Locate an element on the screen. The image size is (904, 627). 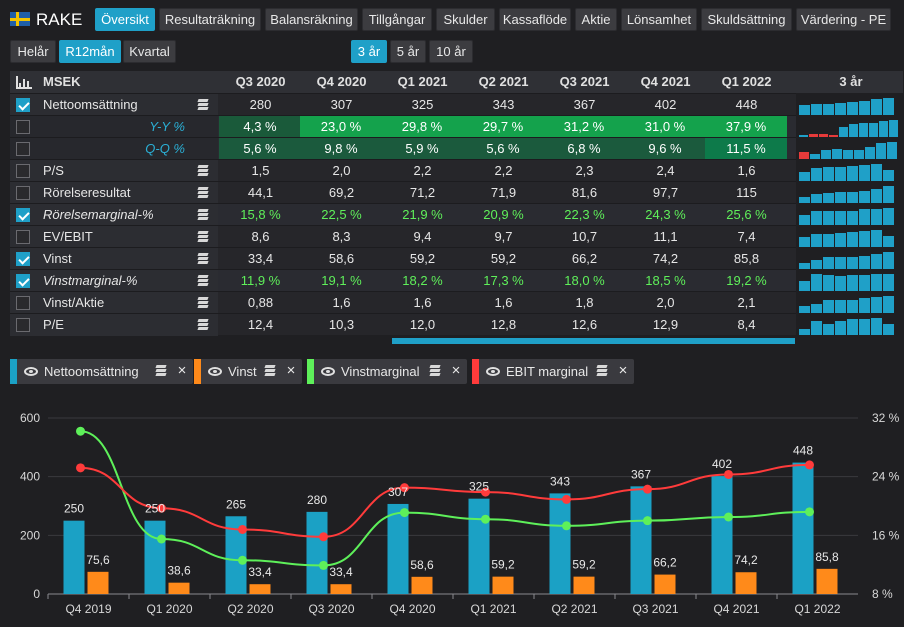
tab-aktie: Aktie is located at coordinates (596, 19).